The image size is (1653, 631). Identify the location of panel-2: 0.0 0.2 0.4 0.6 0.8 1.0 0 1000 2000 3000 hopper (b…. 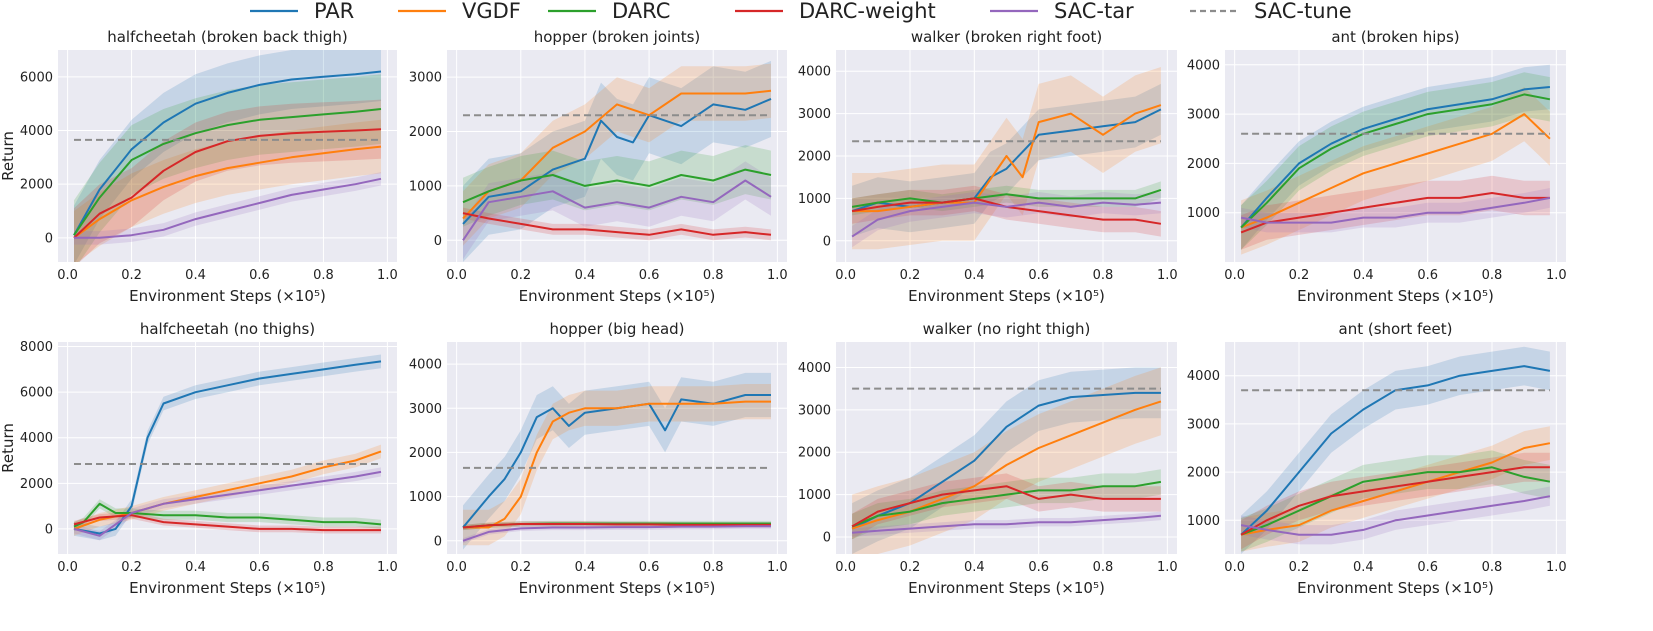
(598, 166).